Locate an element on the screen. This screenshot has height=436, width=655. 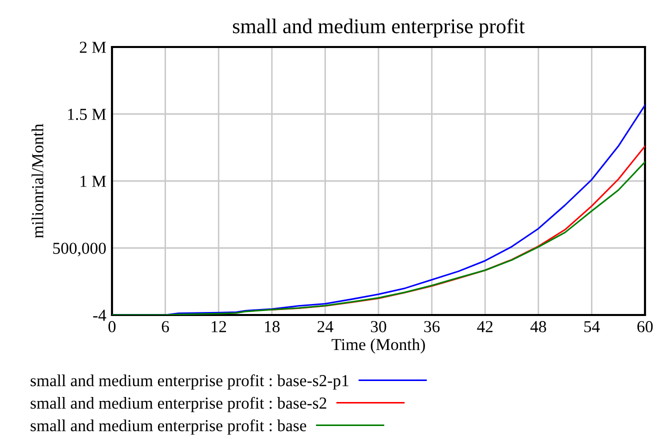
y-axis-title: milionrial/Month is located at coordinates (38, 181).